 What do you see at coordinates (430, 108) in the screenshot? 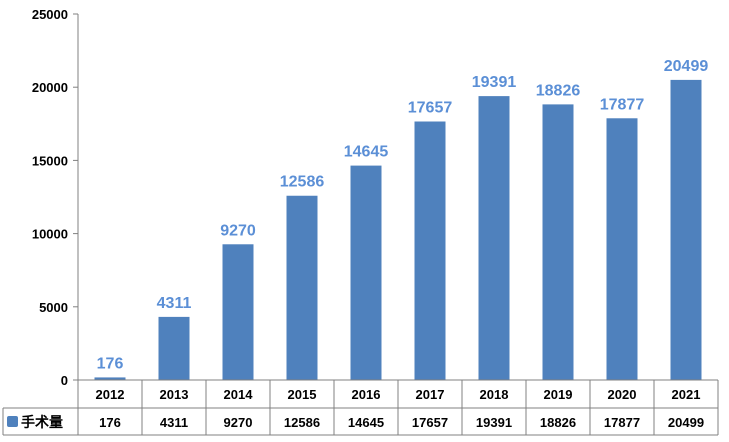
I see `data-label: 17657` at bounding box center [430, 108].